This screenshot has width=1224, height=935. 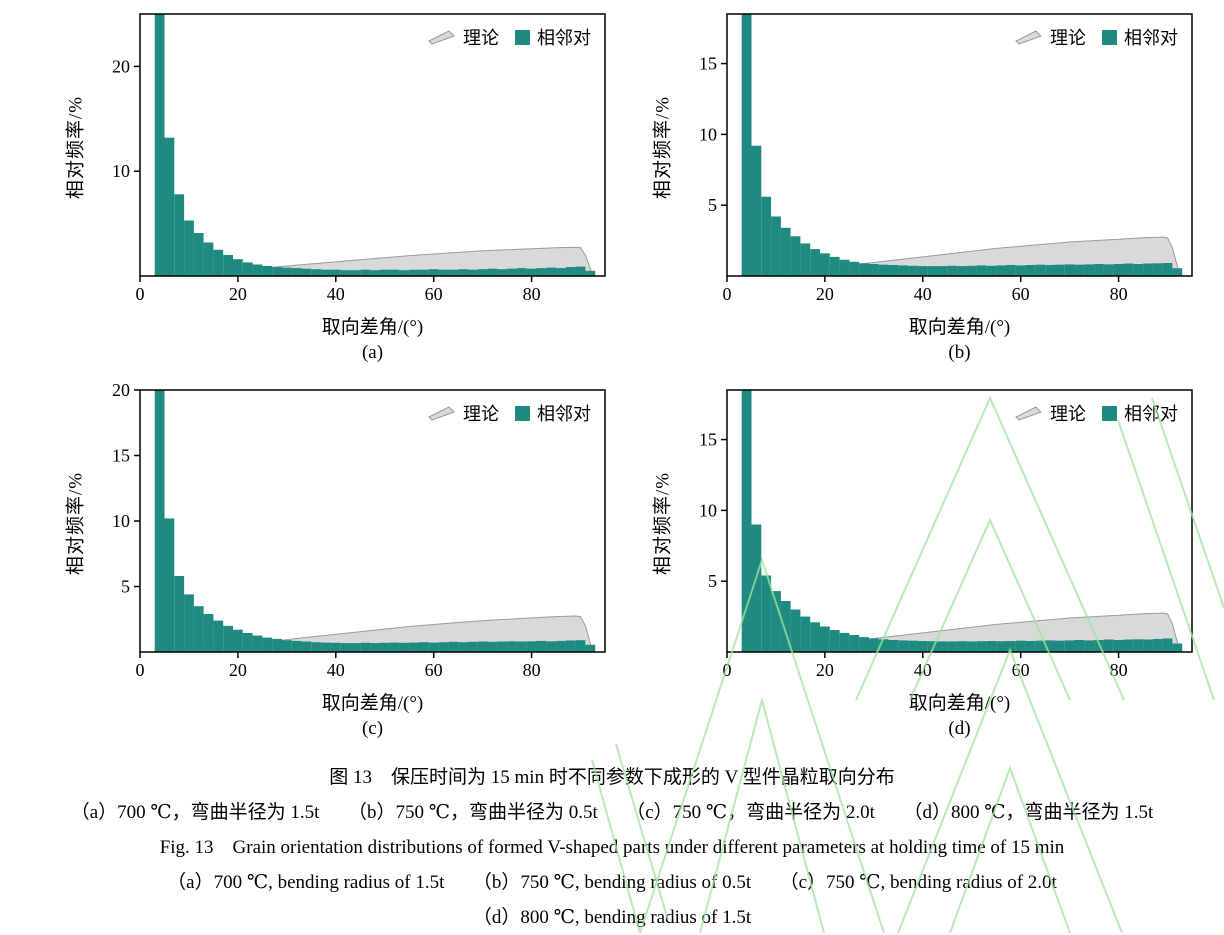 I want to click on caption-cn: 图 13 保压时间为 15 min 时不同参数下成形的 V 型件晶粒取向分布, so click(x=612, y=777).